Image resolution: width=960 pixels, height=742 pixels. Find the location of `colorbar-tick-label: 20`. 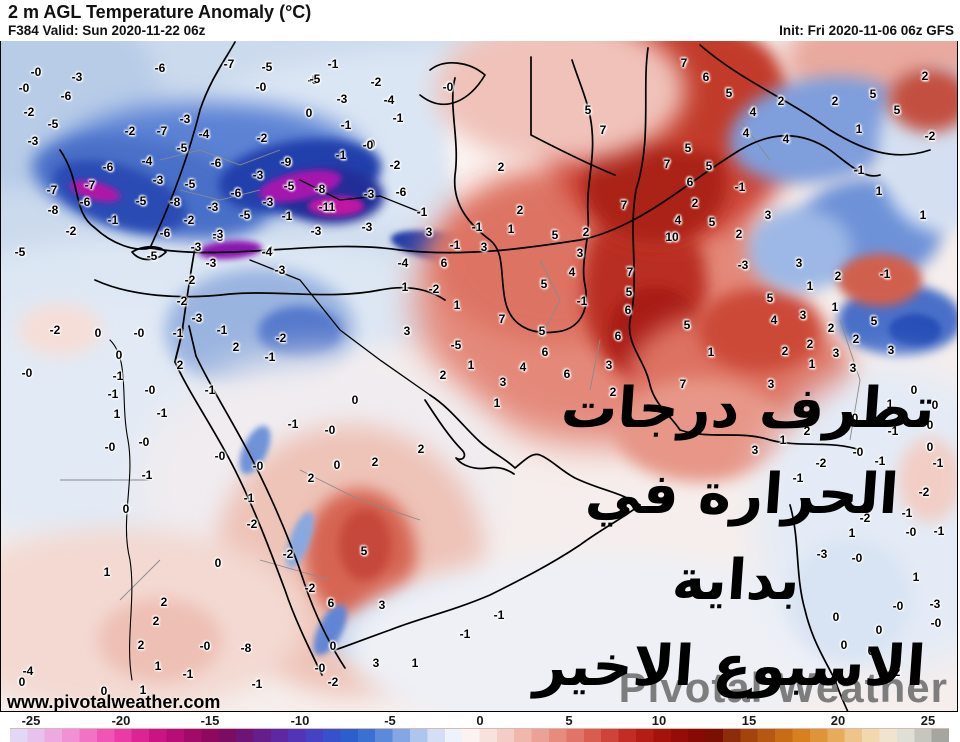

colorbar-tick-label: 20 is located at coordinates (838, 720).